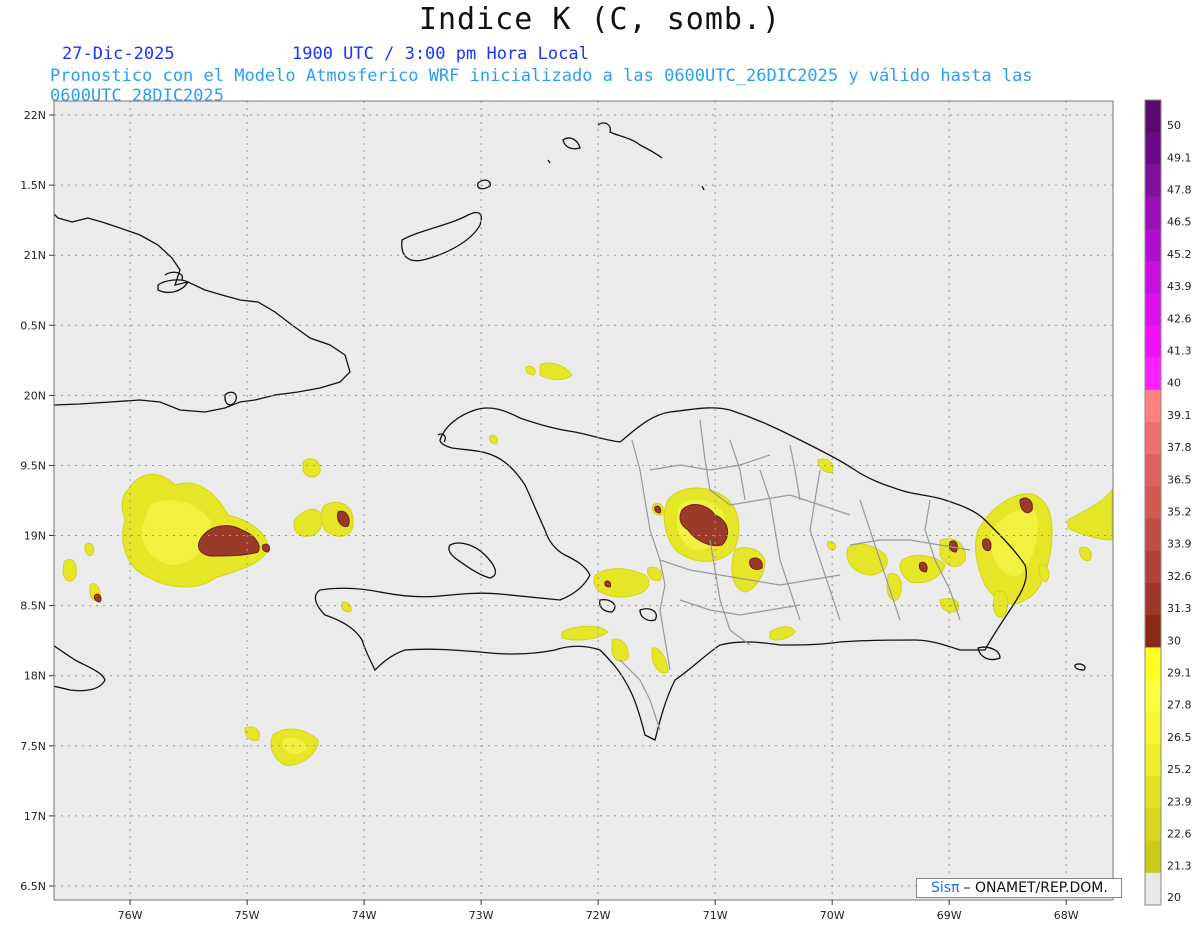  I want to click on legend-label: 46.5, so click(1179, 222).